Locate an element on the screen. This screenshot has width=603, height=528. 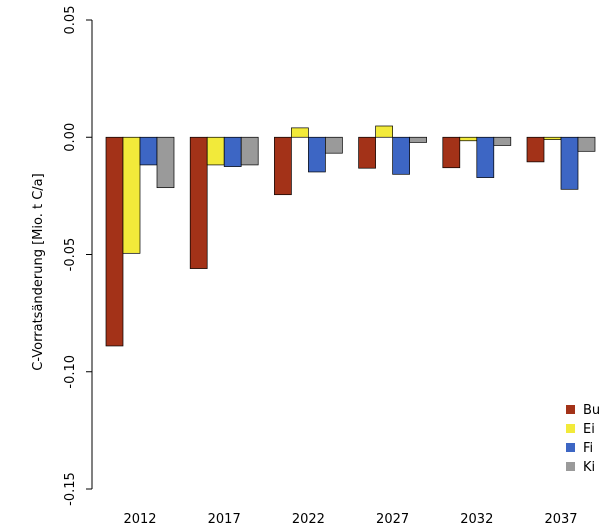
x-tick-label: 2027 is located at coordinates (392, 519).